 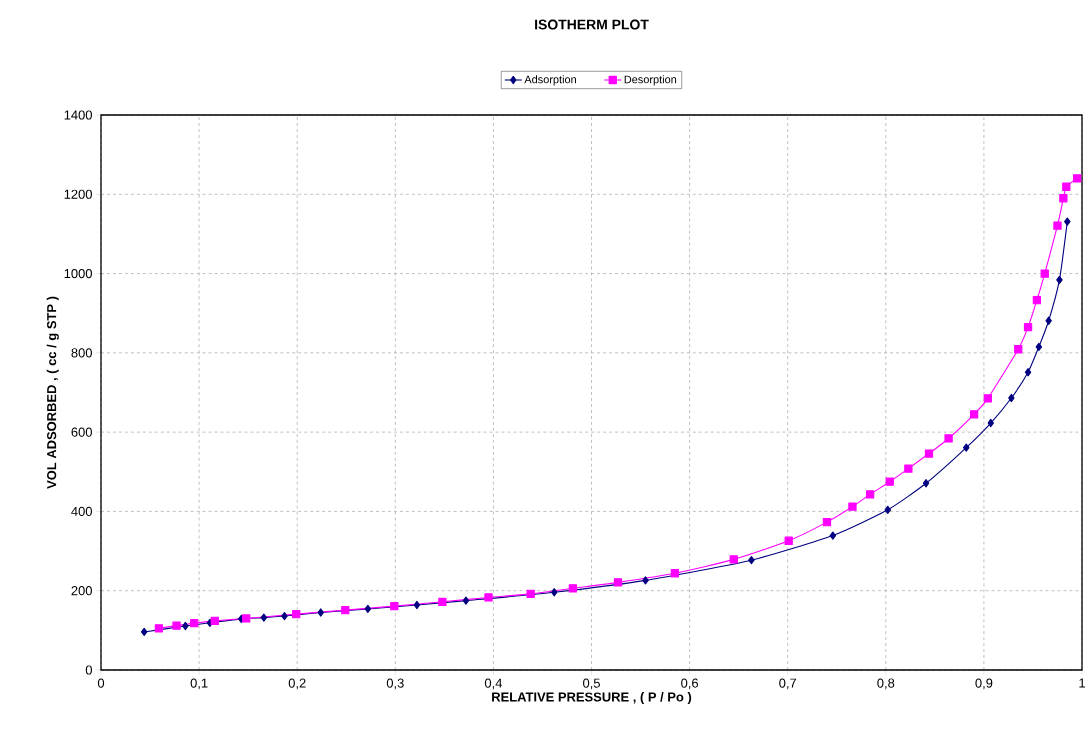 What do you see at coordinates (297, 684) in the screenshot?
I see `x-tick-label: 0,2` at bounding box center [297, 684].